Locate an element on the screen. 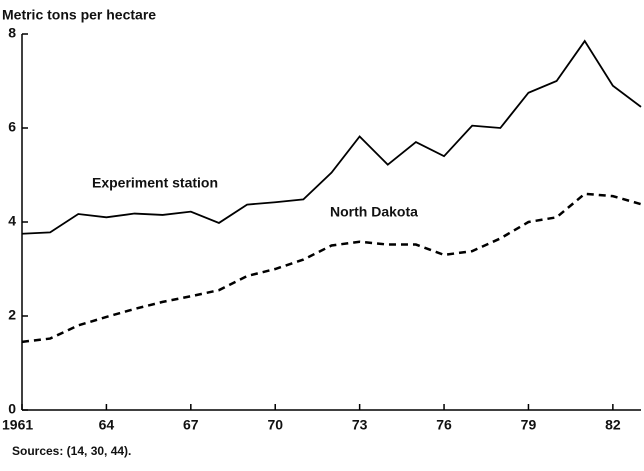  x-tick-label: 73 is located at coordinates (360, 425).